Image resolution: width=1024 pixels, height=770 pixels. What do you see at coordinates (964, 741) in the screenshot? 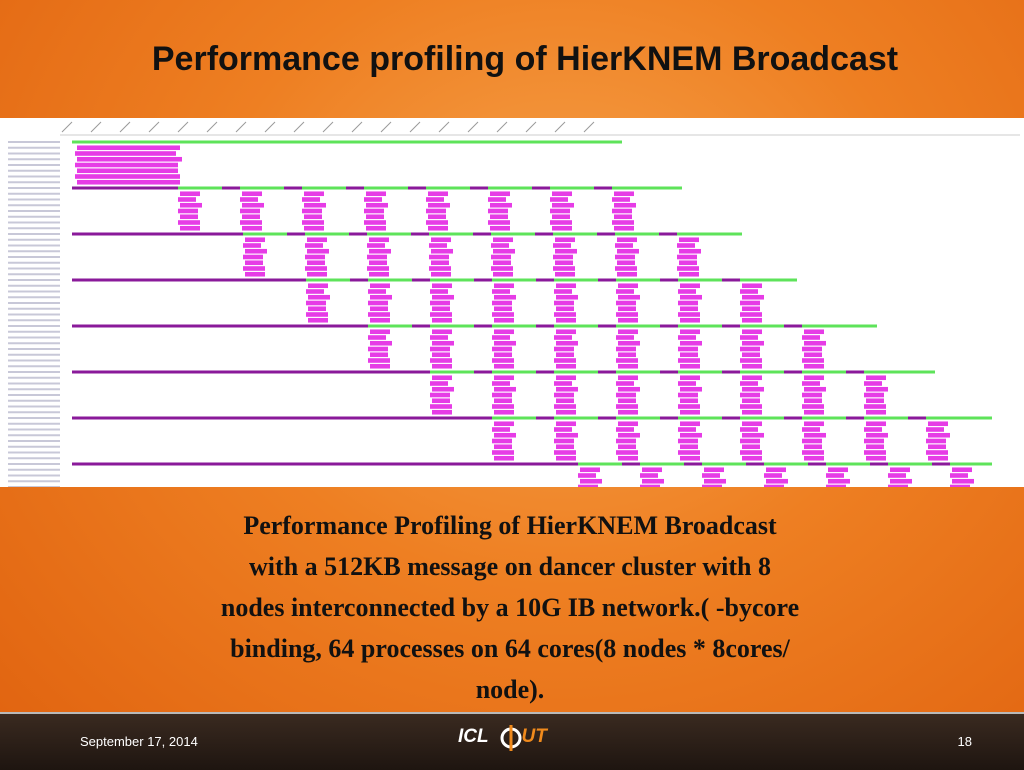
I see `page-number: 18` at bounding box center [964, 741].